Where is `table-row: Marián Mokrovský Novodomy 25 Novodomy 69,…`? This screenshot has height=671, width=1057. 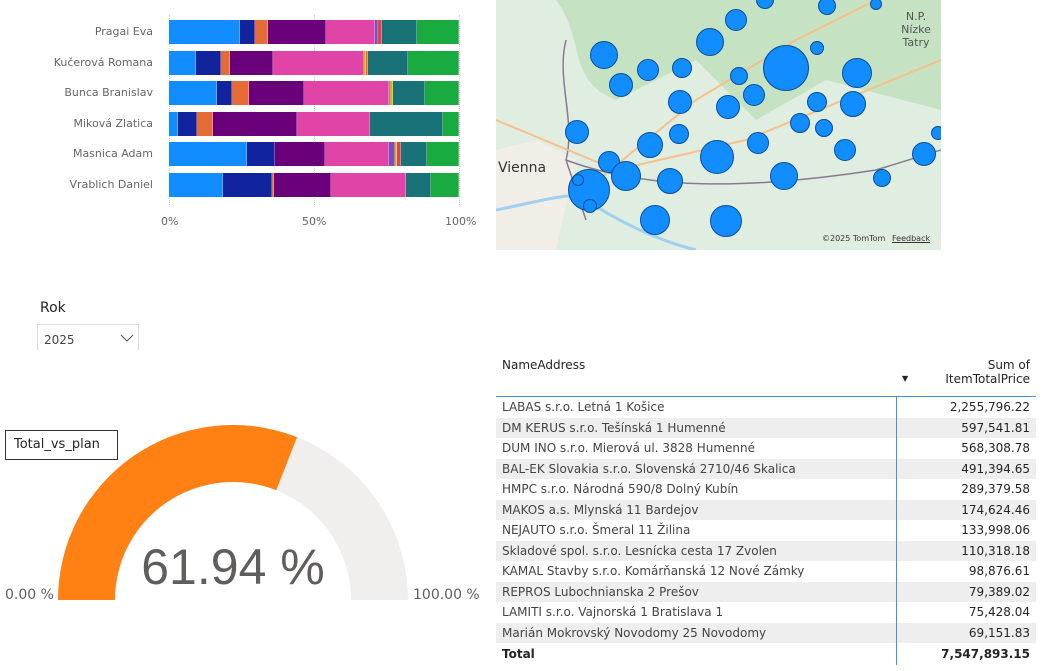
table-row: Marián Mokrovský Novodomy 25 Novodomy 69,… is located at coordinates (766, 632).